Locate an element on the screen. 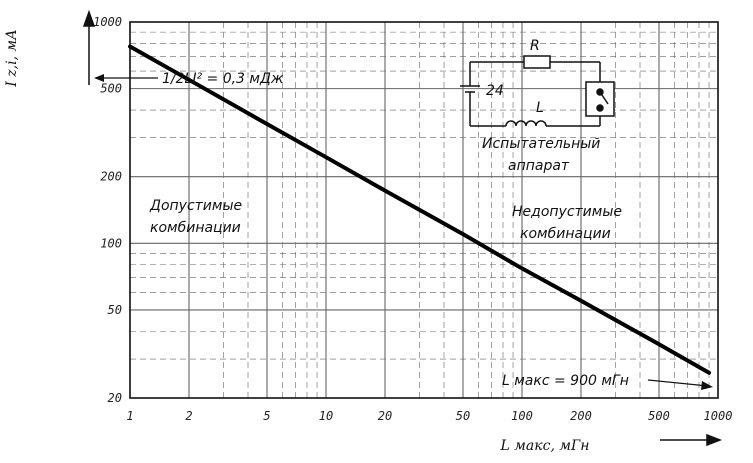 The width and height of the screenshot is (753, 463). forbidden-region-label-1: Недопустимые is located at coordinates (567, 212).